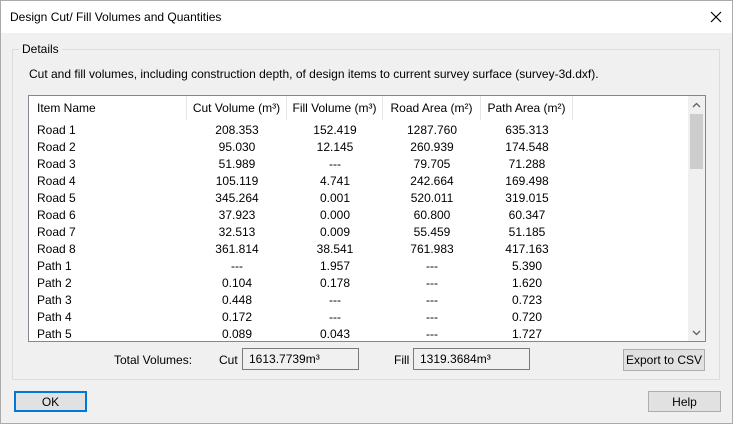 The height and width of the screenshot is (424, 733). What do you see at coordinates (335, 108) in the screenshot?
I see `column-header-fill-volume: Fill Volume (m³)` at bounding box center [335, 108].